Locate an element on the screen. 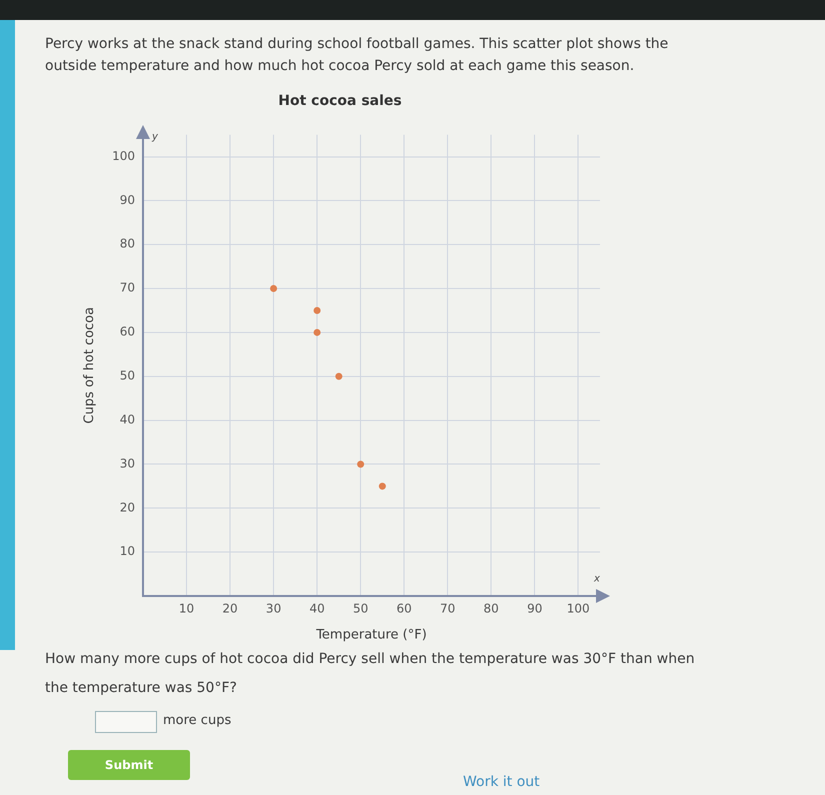 This screenshot has height=795, width=825. y-tick-label: 80 is located at coordinates (127, 243).